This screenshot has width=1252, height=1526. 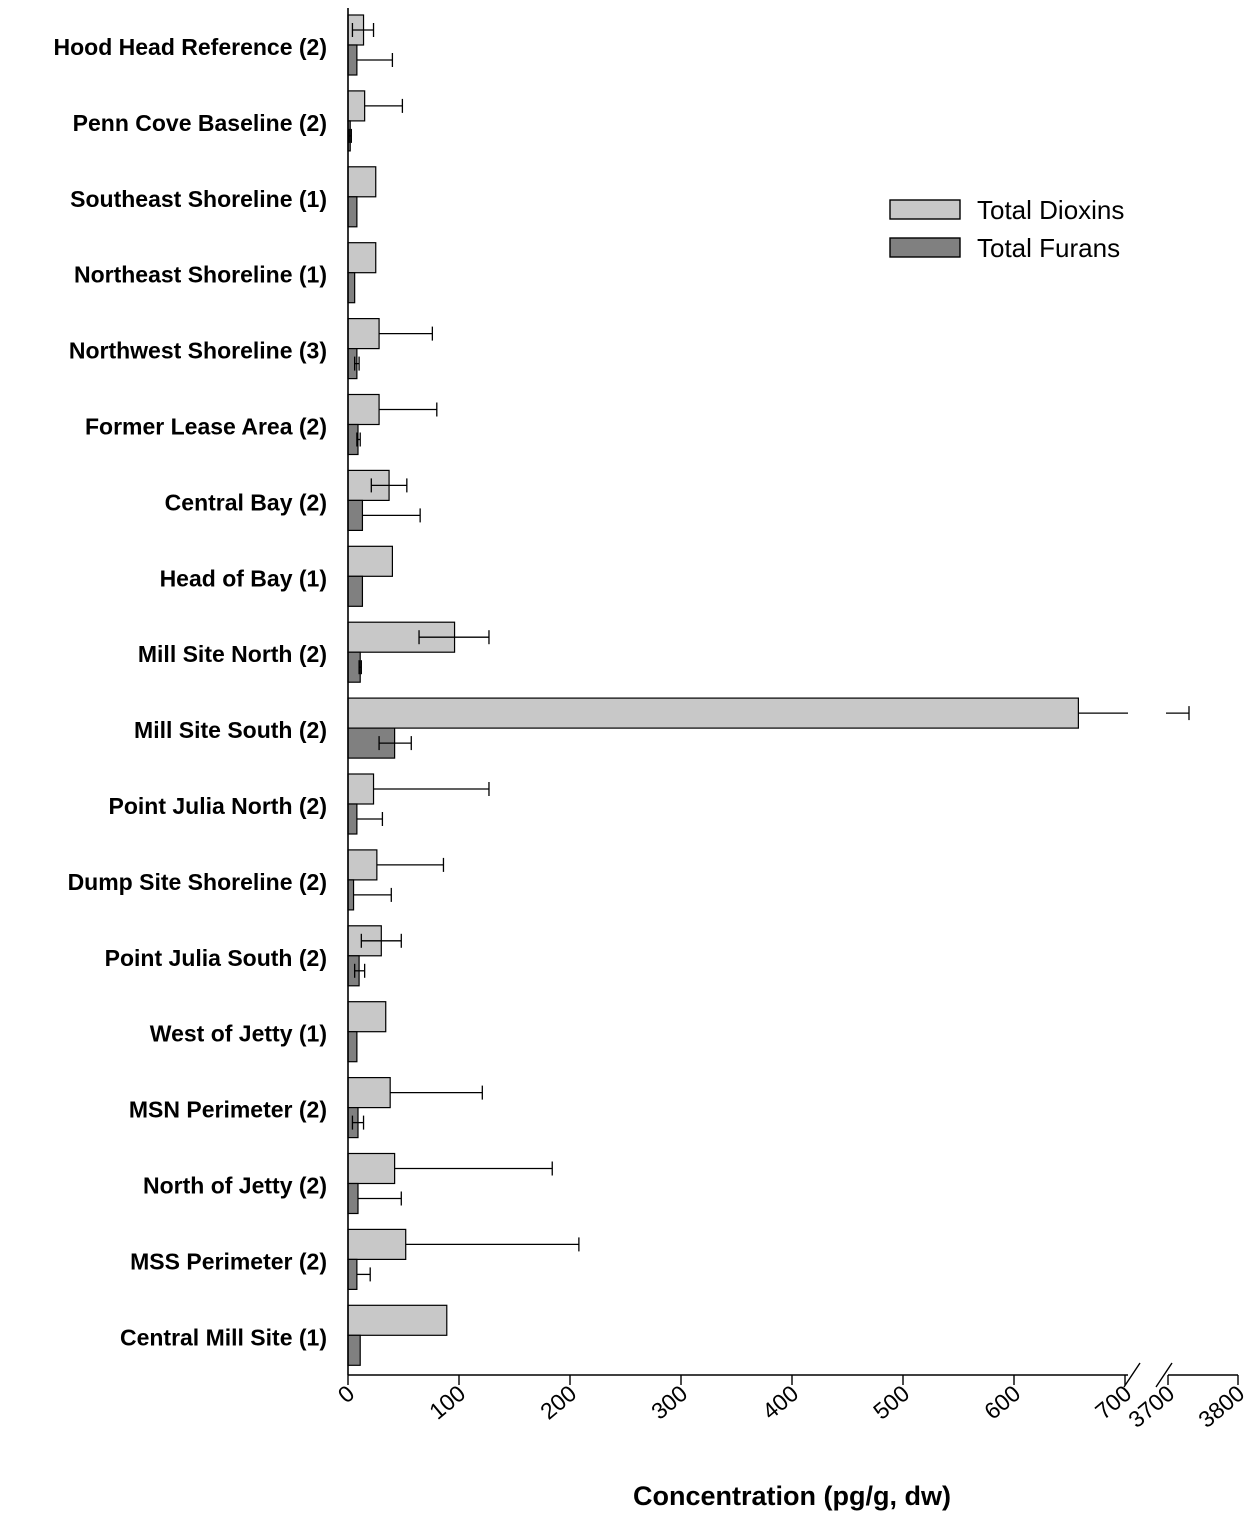 What do you see at coordinates (1221, 1406) in the screenshot?
I see `x-tick-label-3800: 3800` at bounding box center [1221, 1406].